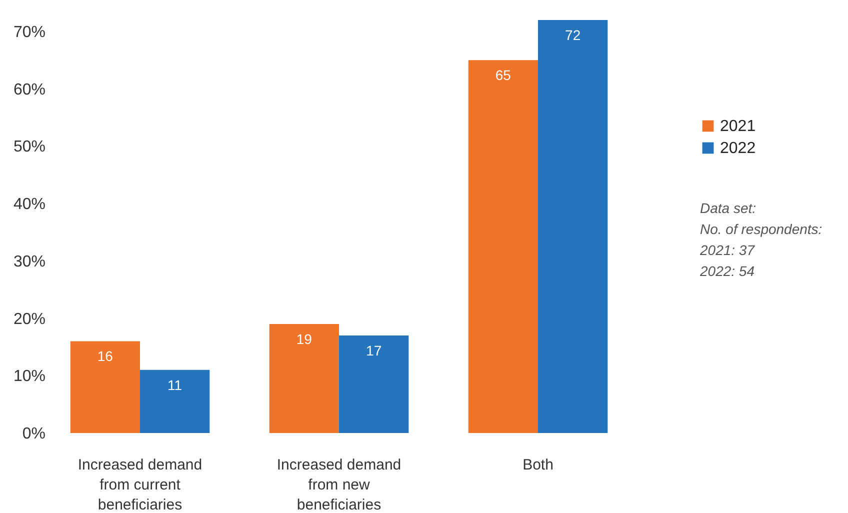 The width and height of the screenshot is (848, 513). Describe the element at coordinates (339, 484) in the screenshot. I see `x-tick-label: Increased demand from new beneficiaries` at that location.